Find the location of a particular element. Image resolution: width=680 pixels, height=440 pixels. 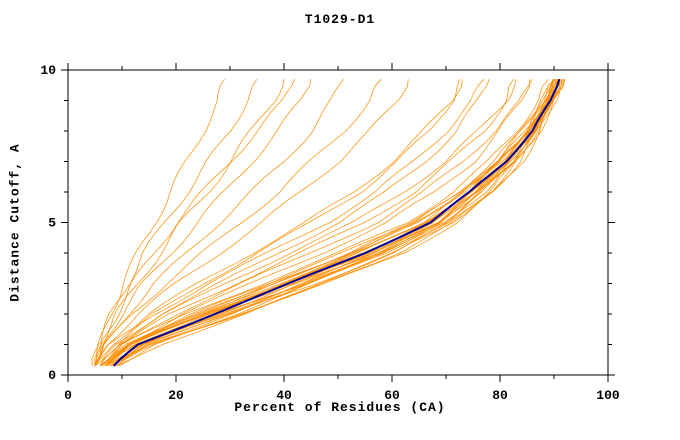

y-axis-label-wrap: Distance Cutoff, A is located at coordinates (15, 222).